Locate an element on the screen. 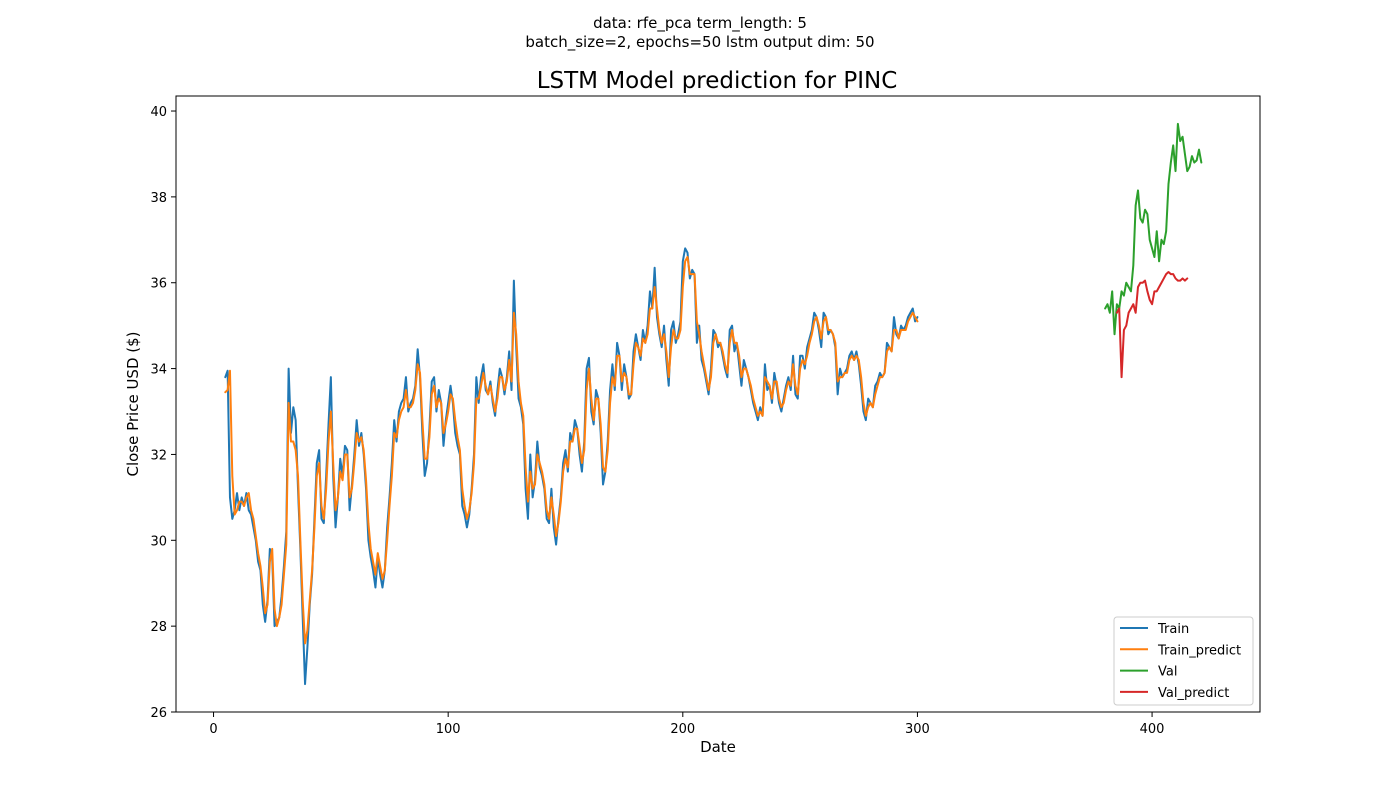 The image size is (1400, 800). suptitle-line-1: data: rfe_pca term_length: 5 is located at coordinates (700, 23).